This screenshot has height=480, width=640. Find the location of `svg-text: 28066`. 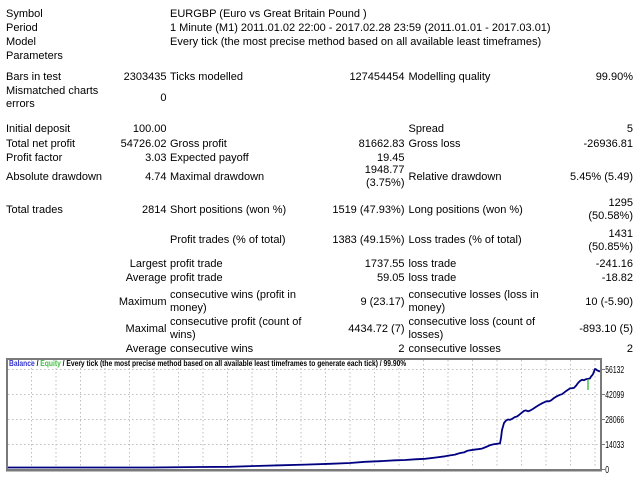

svg-text: 28066 is located at coordinates (614, 420).